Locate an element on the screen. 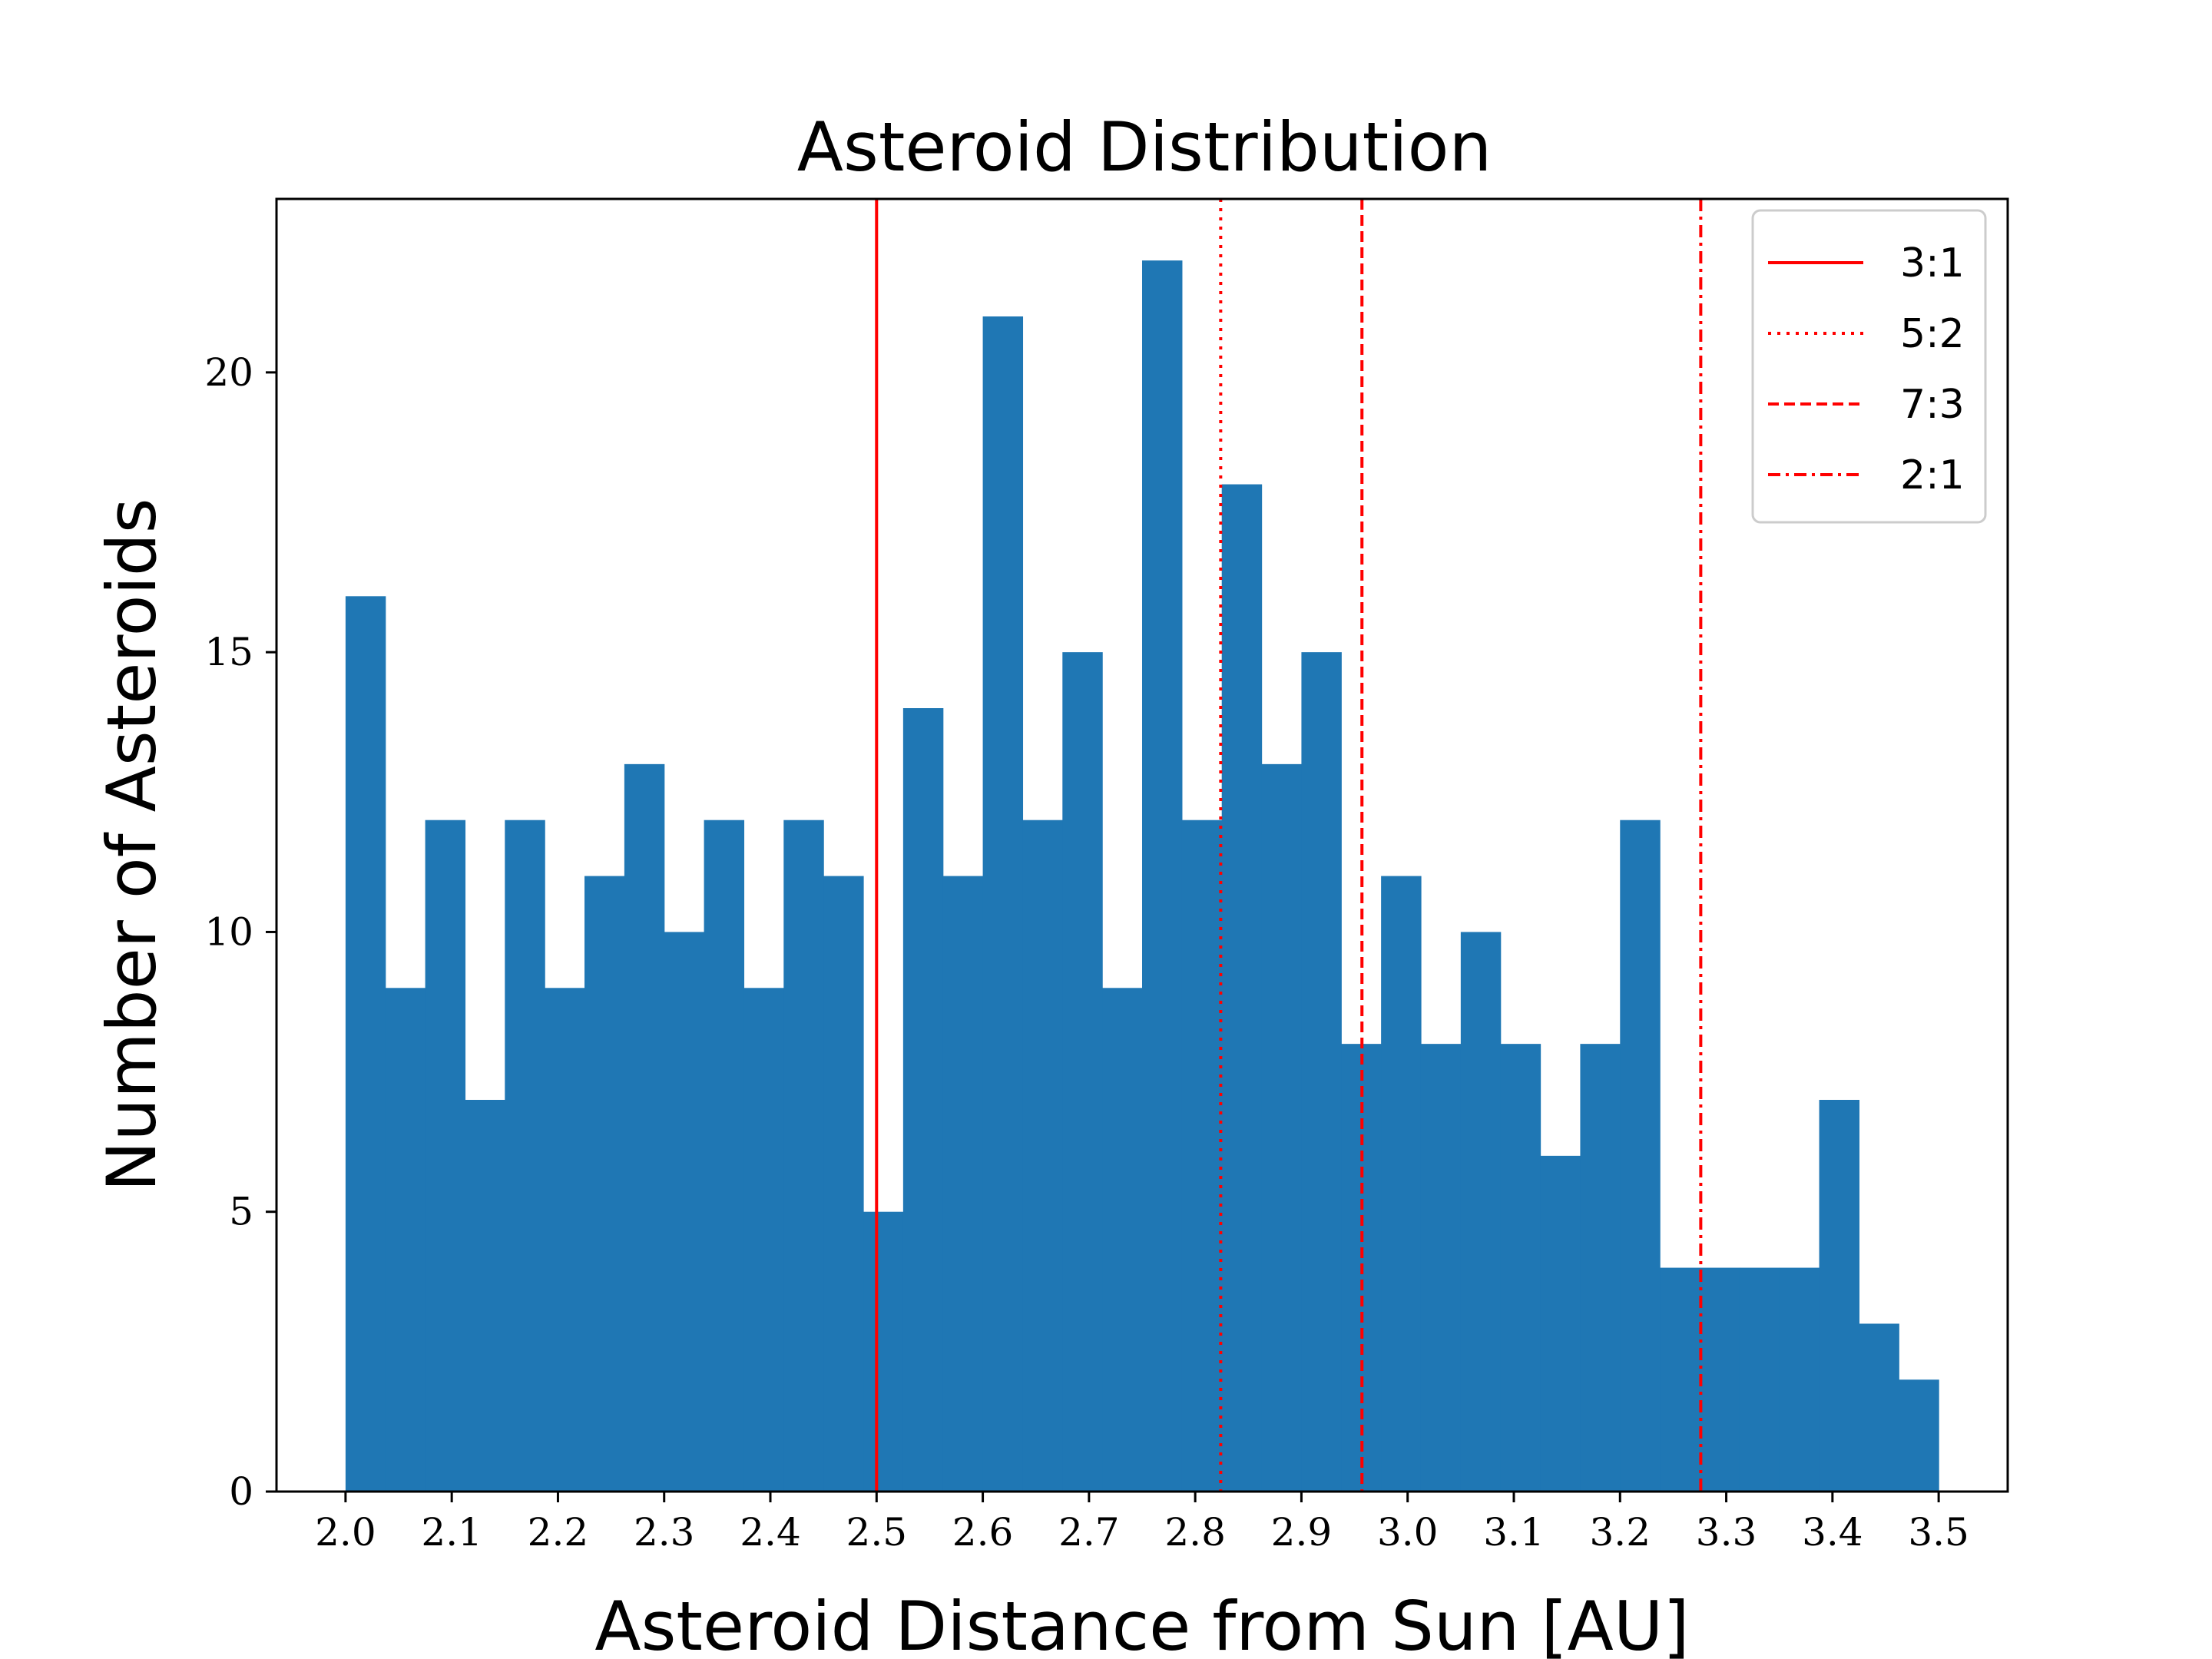 The width and height of the screenshot is (2212, 1659). x-tick-label: 2.2 is located at coordinates (559, 1533).